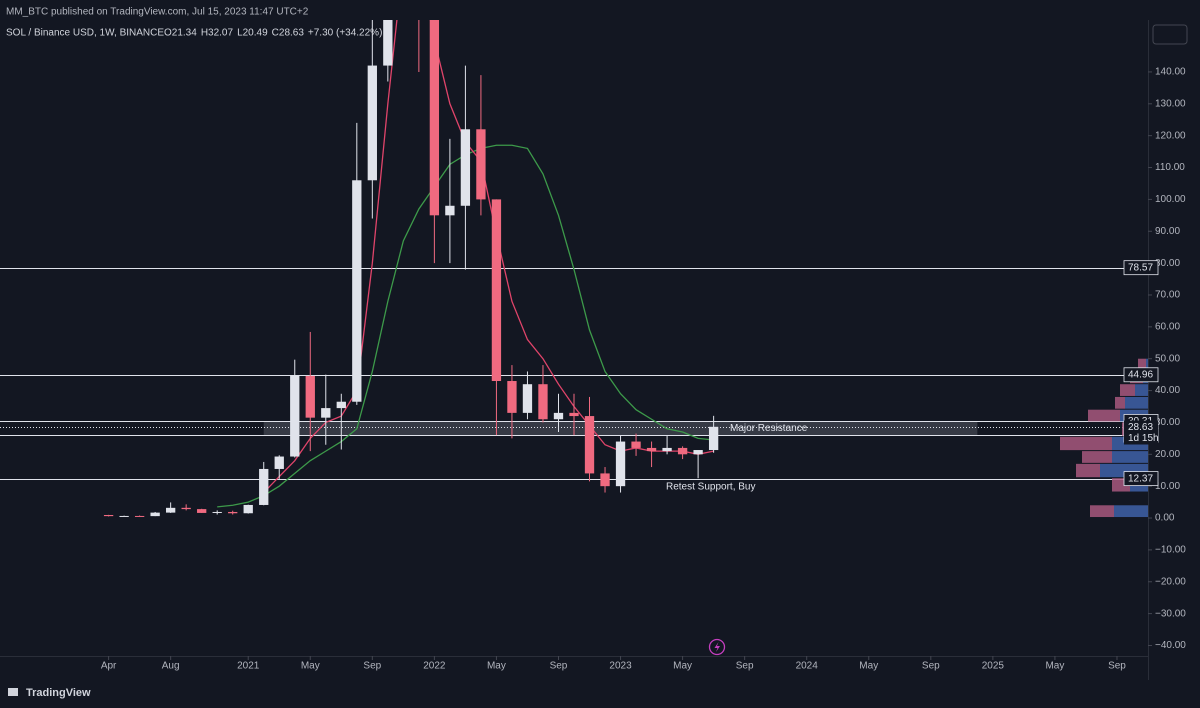  Describe the element at coordinates (1165, 518) in the screenshot. I see `y-tick-label: 0.00` at that location.